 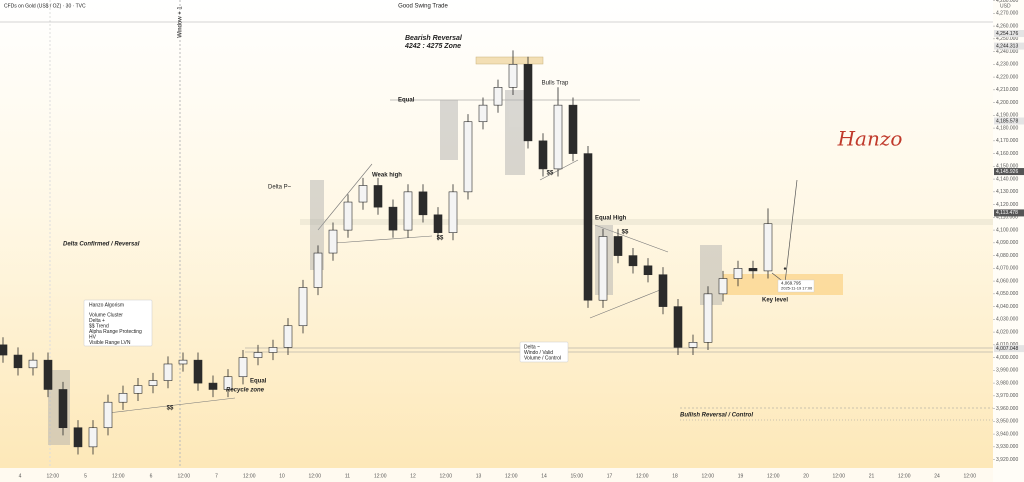 What do you see at coordinates (1007, 307) in the screenshot?
I see `y-tick-label: 4,040.000` at bounding box center [1007, 307].